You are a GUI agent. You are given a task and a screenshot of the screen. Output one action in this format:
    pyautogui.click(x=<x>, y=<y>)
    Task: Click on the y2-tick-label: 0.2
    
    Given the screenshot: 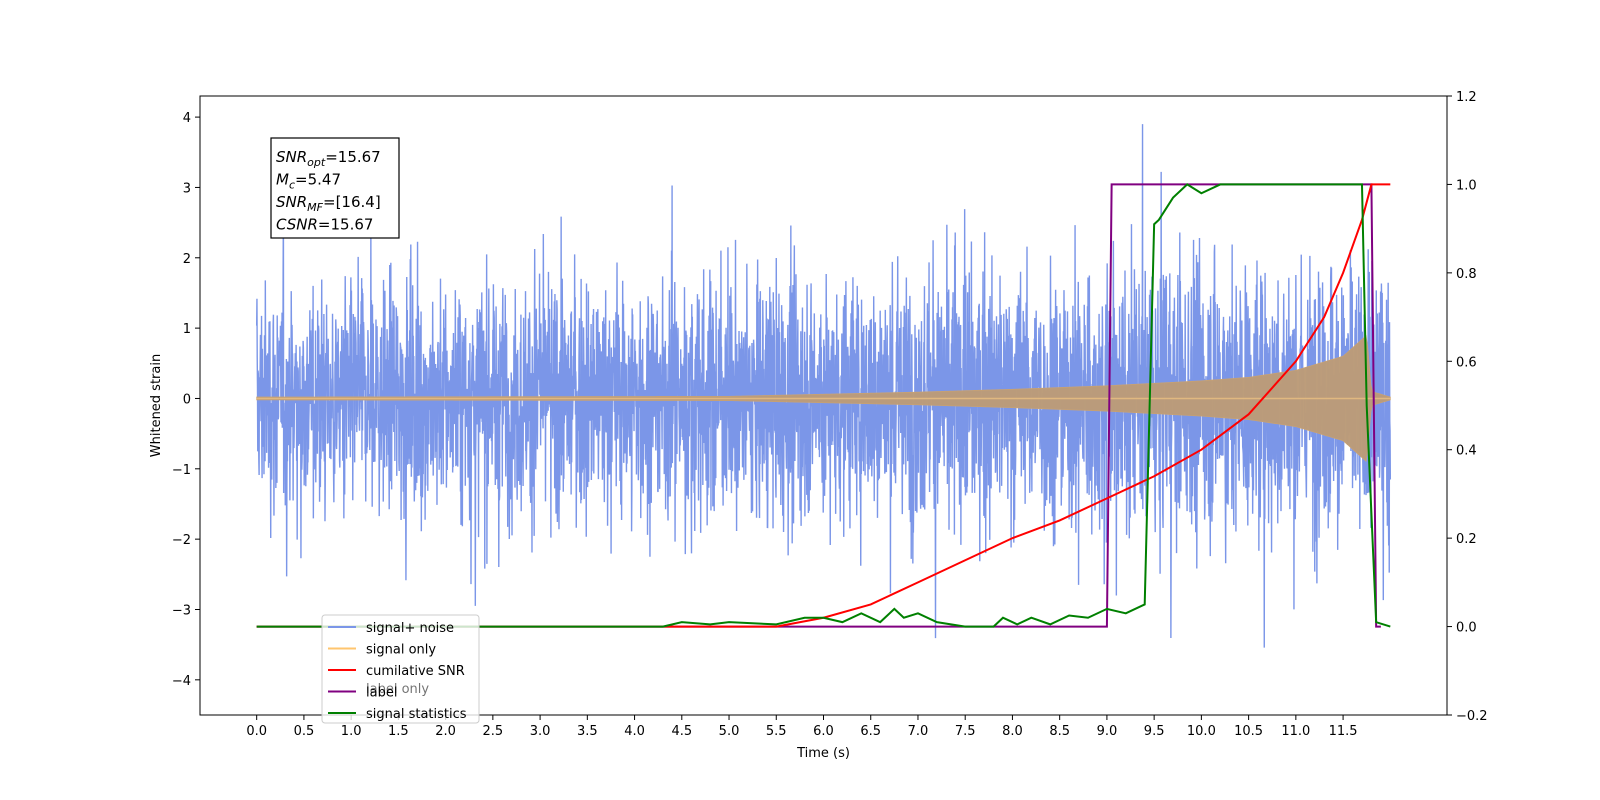 What is the action you would take?
    pyautogui.click(x=1466, y=539)
    